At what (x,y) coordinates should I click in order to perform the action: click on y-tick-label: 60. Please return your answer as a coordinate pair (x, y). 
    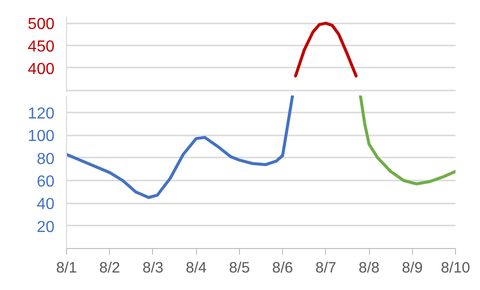
    Looking at the image, I should click on (45, 182).